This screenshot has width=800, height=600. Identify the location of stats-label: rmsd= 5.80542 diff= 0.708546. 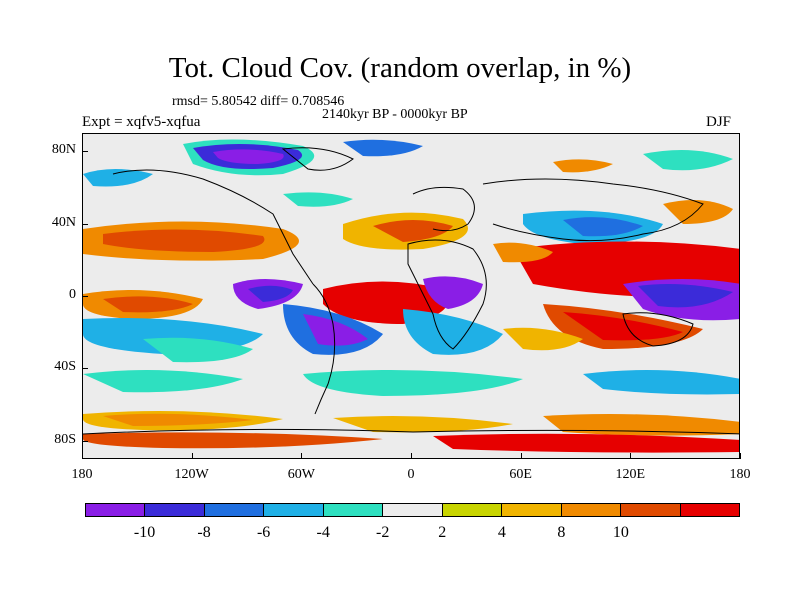
(258, 101).